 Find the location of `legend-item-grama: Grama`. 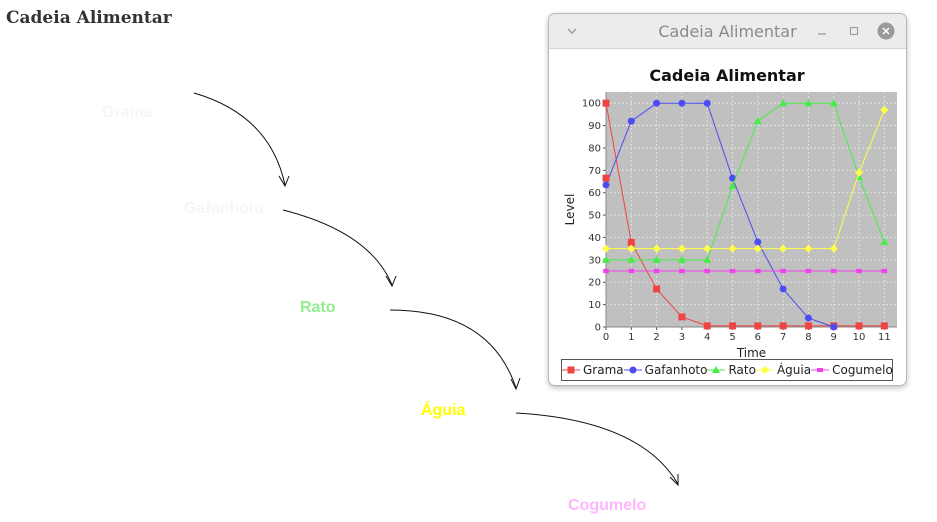

legend-item-grama: Grama is located at coordinates (593, 370).